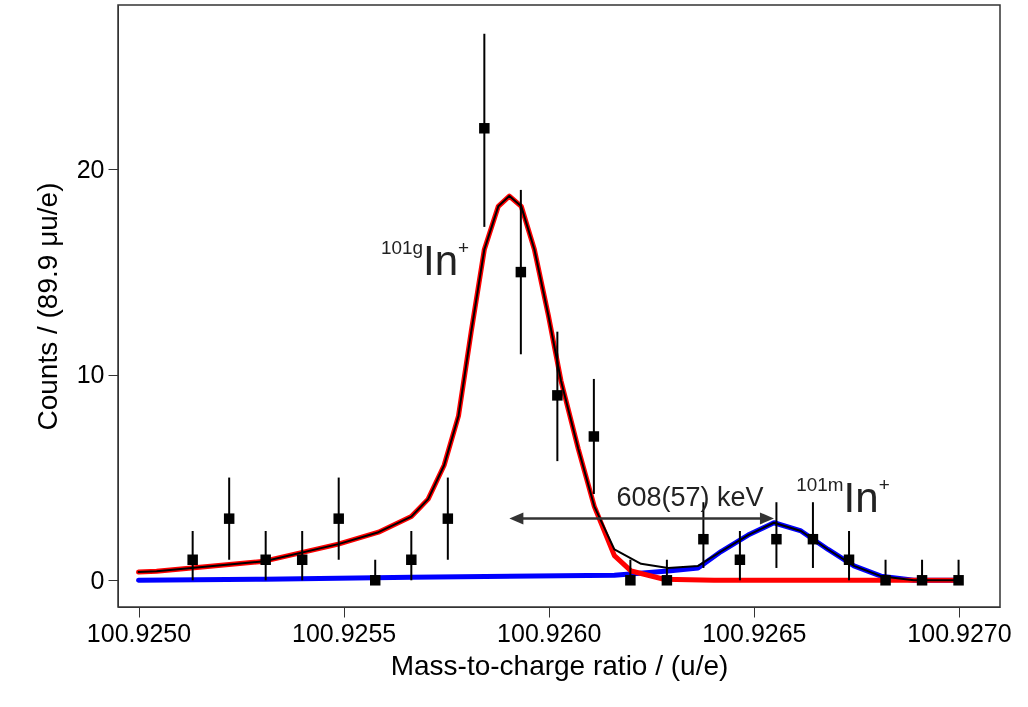 The height and width of the screenshot is (707, 1028). What do you see at coordinates (959, 632) in the screenshot?
I see `x-tick-label: 100.9270` at bounding box center [959, 632].